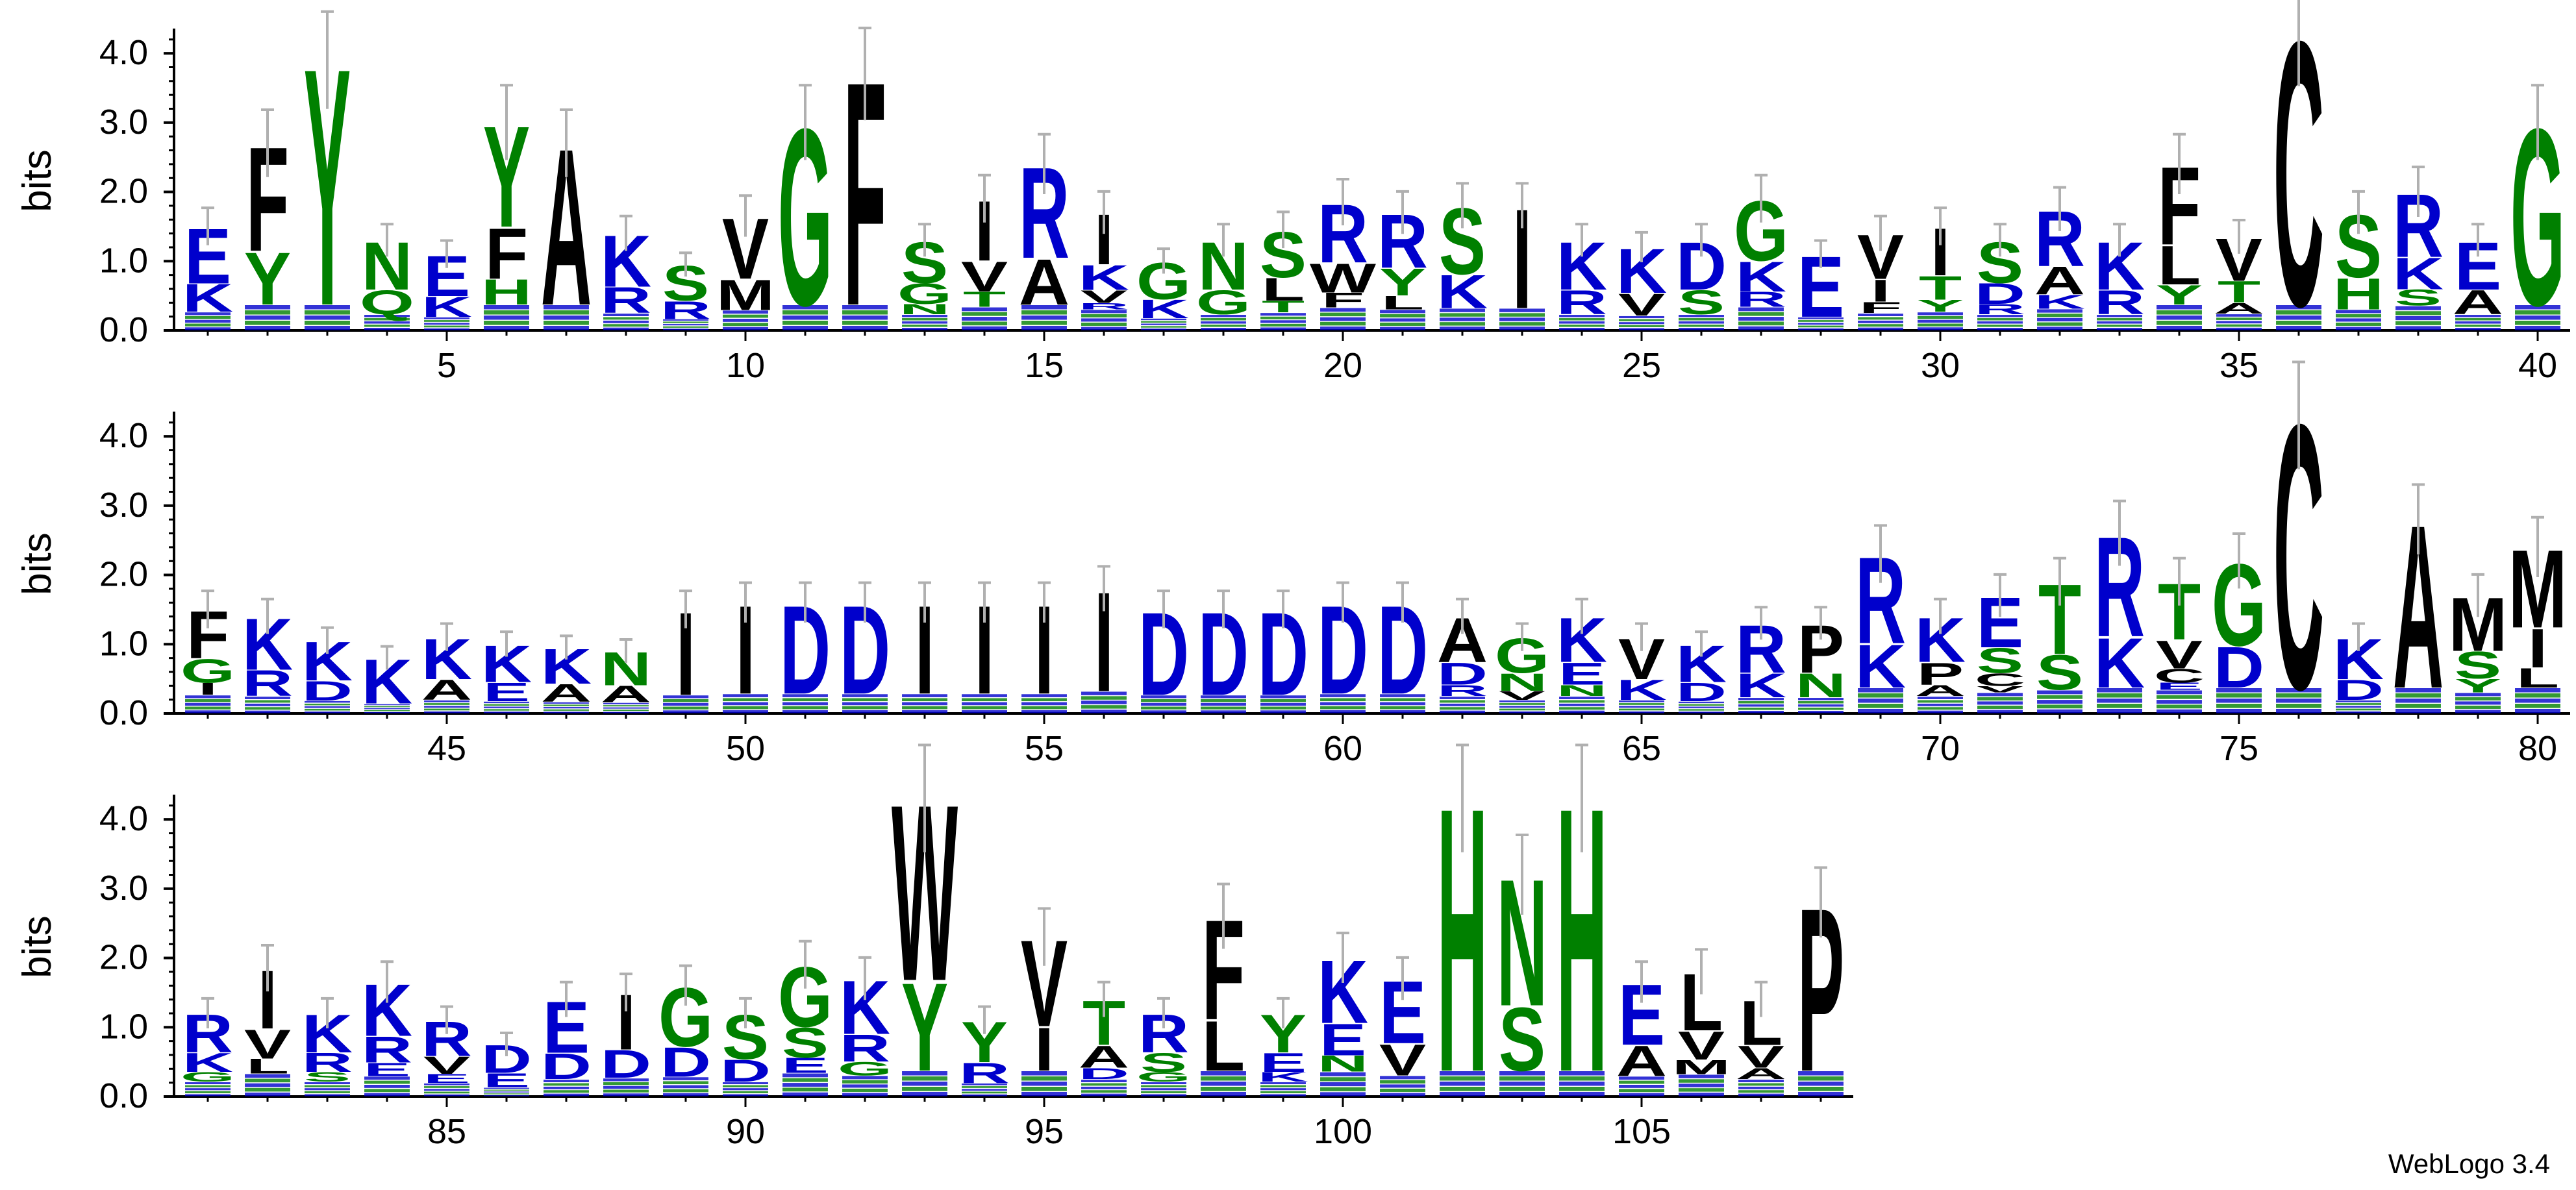 Image resolution: width=2576 pixels, height=1190 pixels. What do you see at coordinates (1342, 1040) in the screenshot?
I see `residue-letter: E` at bounding box center [1342, 1040].